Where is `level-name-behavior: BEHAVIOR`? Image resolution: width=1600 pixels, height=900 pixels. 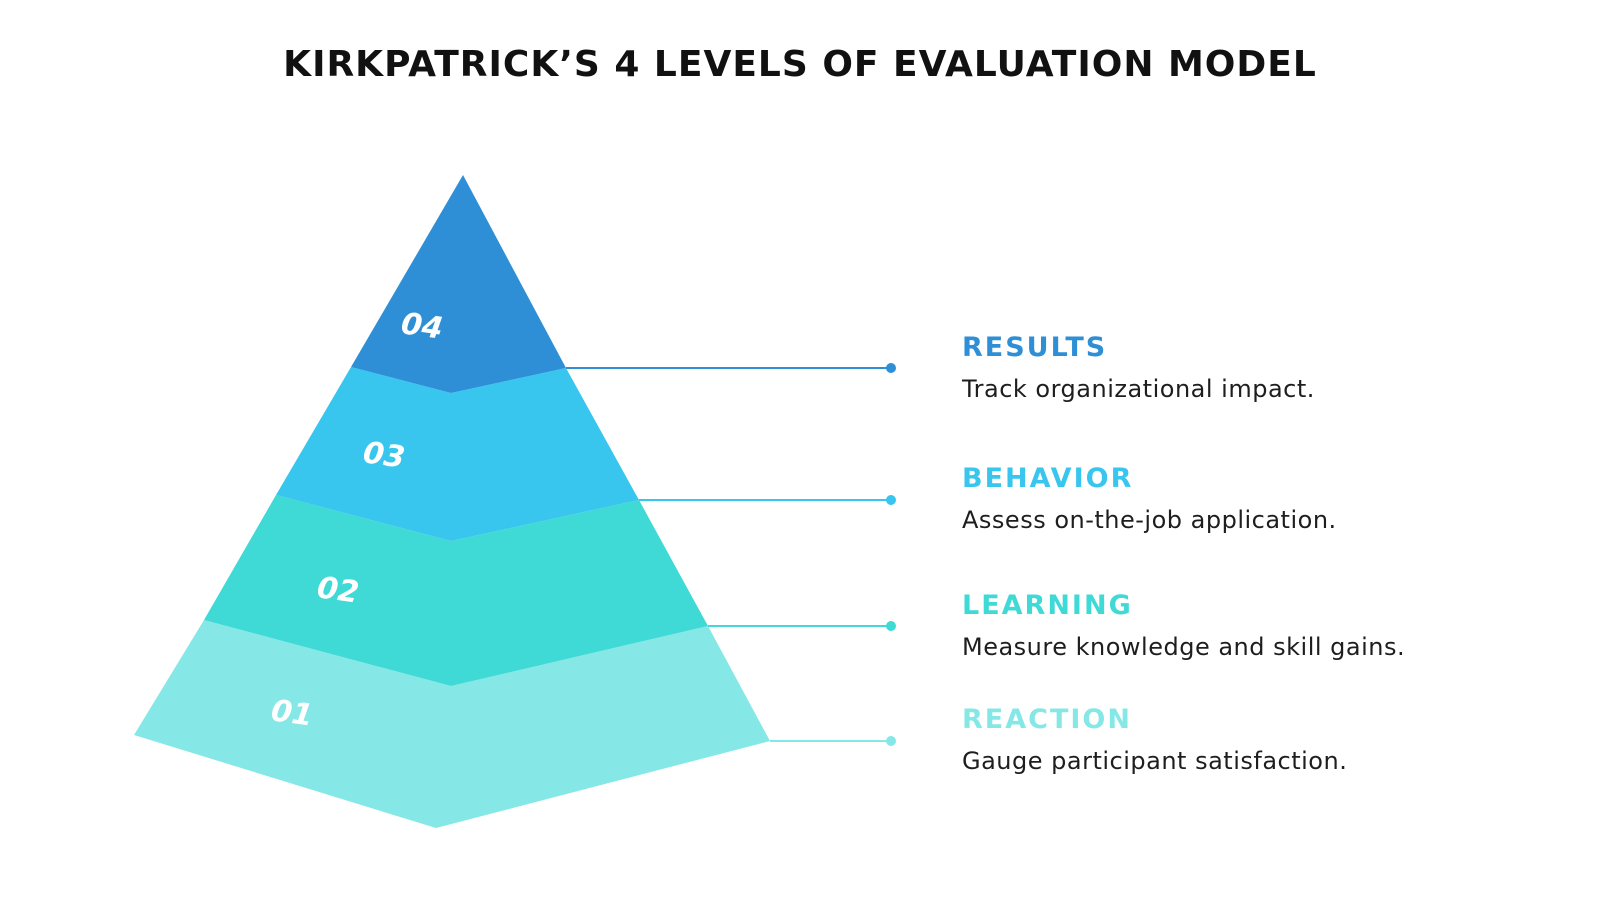
level-name-behavior: BEHAVIOR is located at coordinates (1048, 478).